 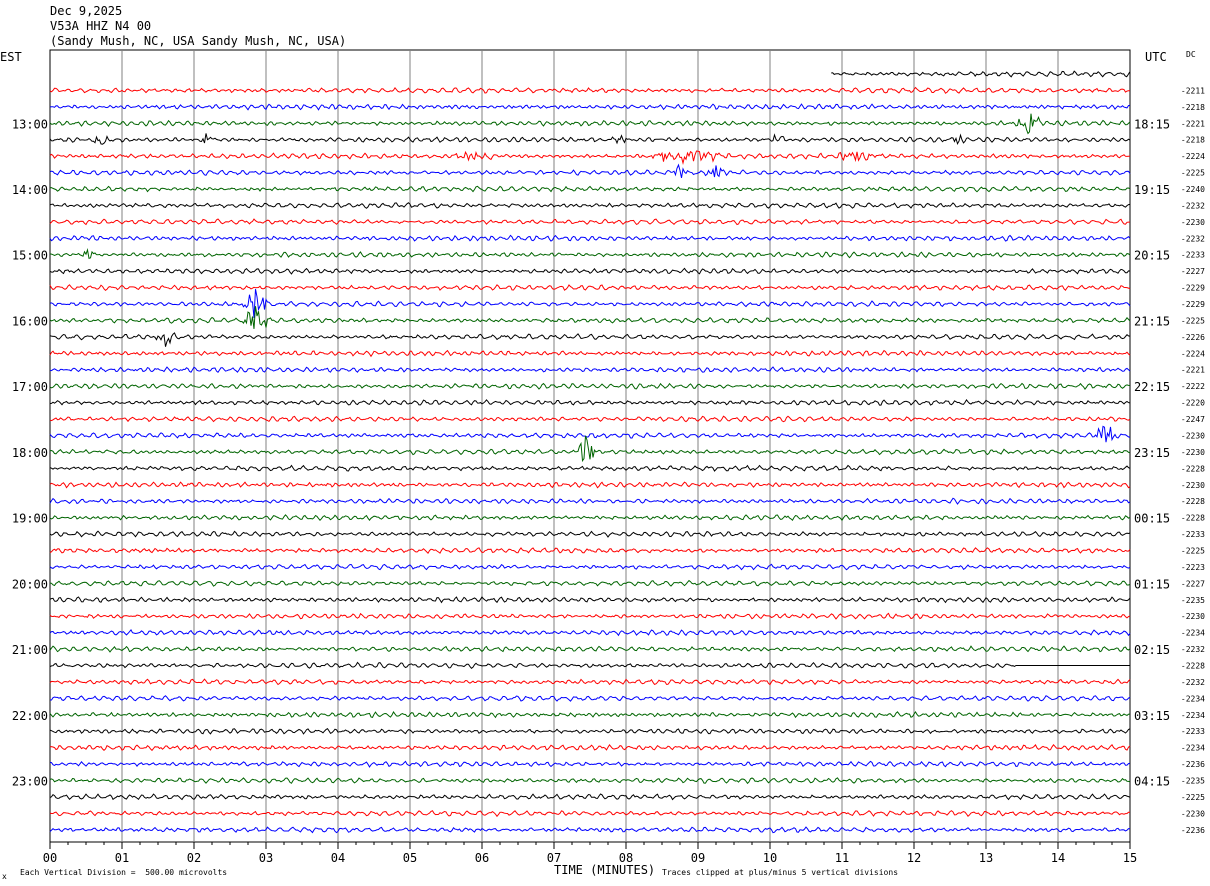 What do you see at coordinates (1193, 337) in the screenshot?
I see `dc-offset-label: -2226` at bounding box center [1193, 337].